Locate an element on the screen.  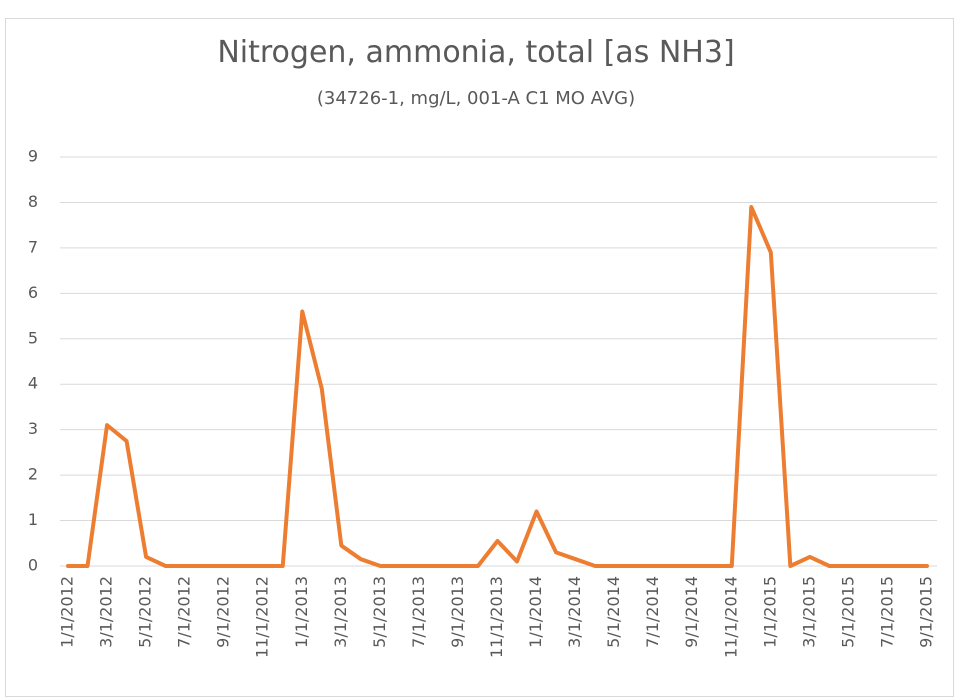
y-tick-label: 1 is located at coordinates (33, 519).